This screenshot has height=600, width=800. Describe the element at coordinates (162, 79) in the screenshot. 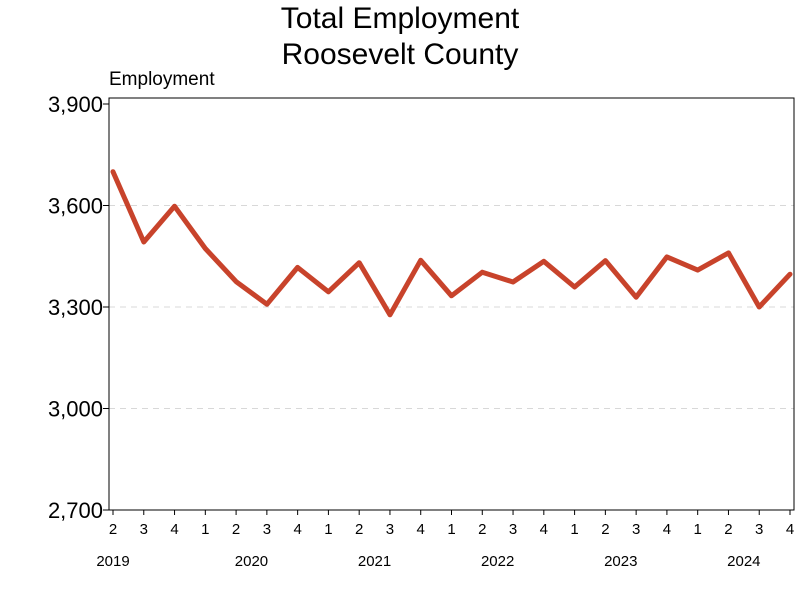

I see `y-axis-label: Employment` at that location.